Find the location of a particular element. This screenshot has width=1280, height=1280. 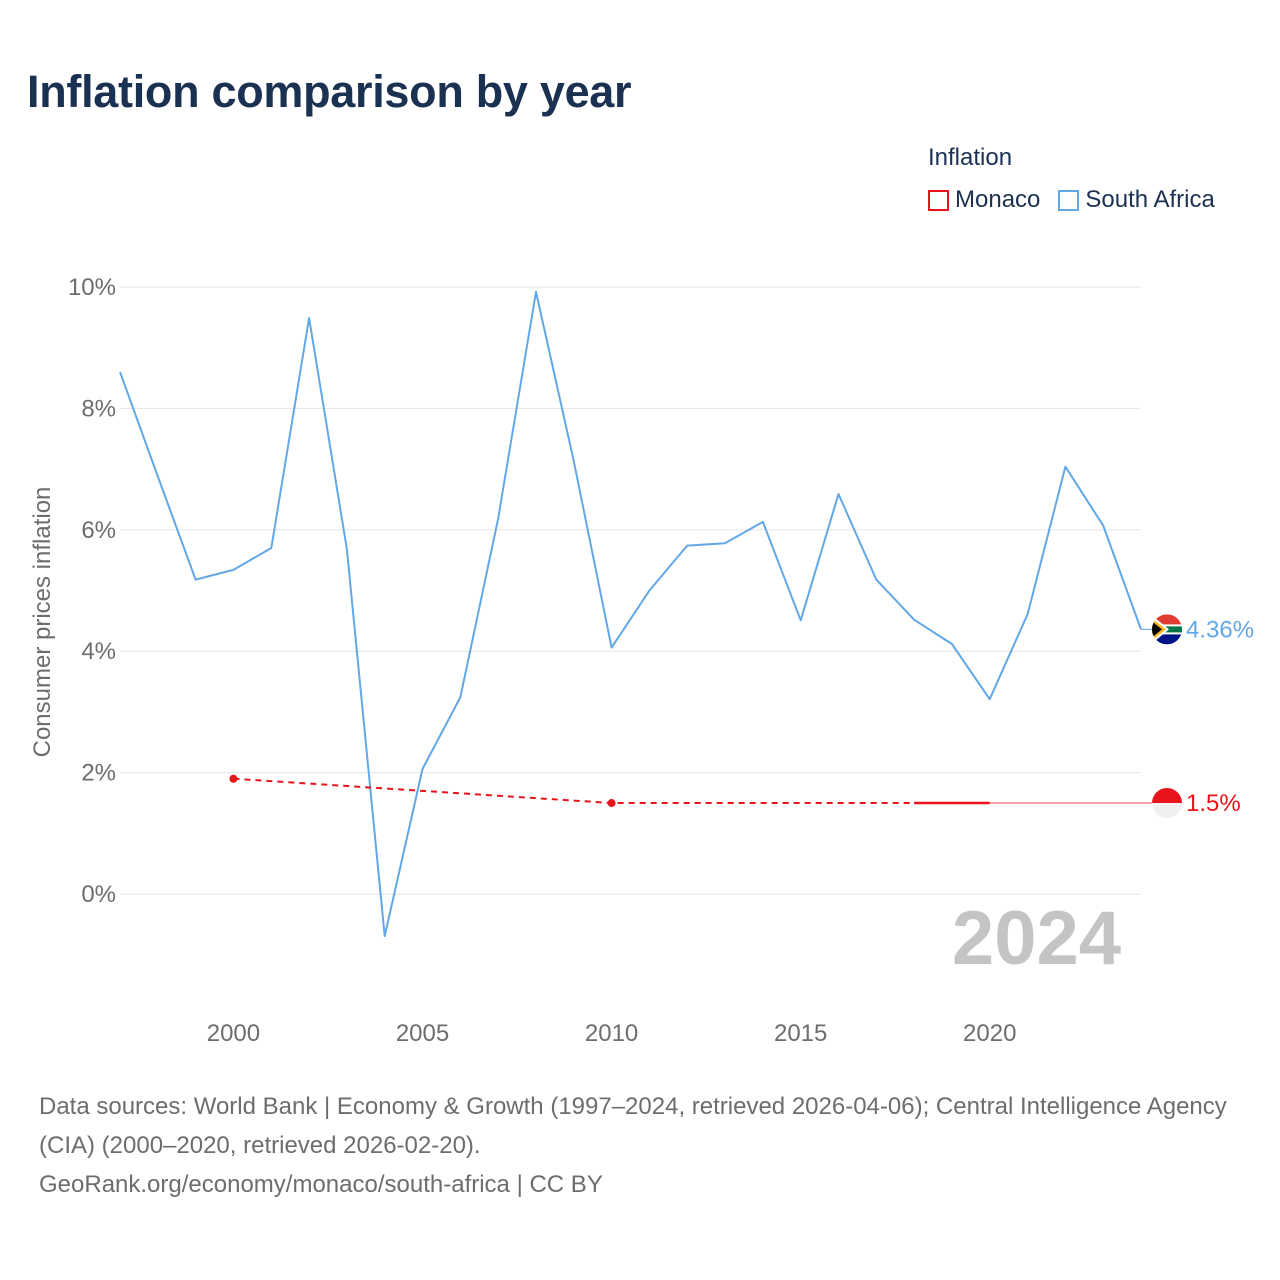

legend-item-south-africa: South Africa is located at coordinates (1136, 200).